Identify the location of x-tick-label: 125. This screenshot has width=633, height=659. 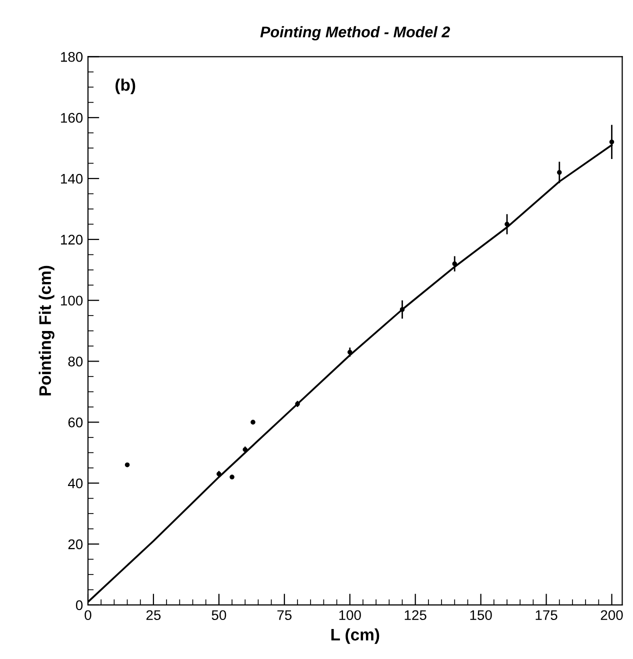
(415, 615).